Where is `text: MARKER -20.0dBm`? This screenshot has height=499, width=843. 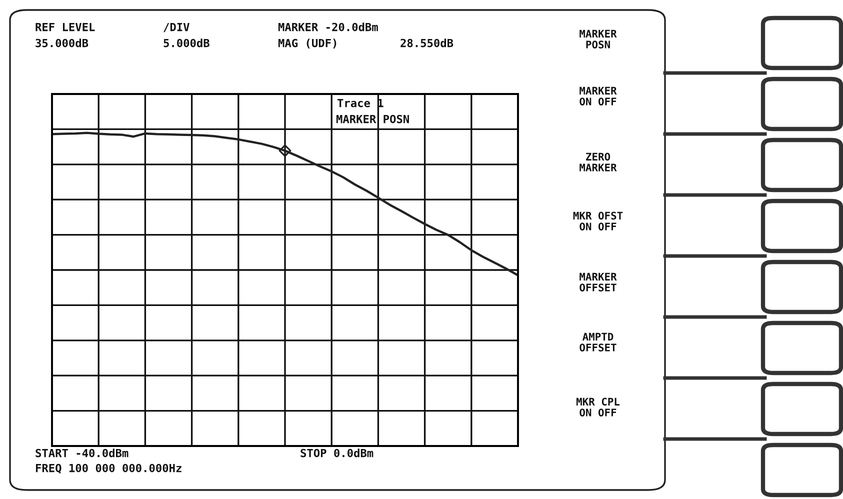
text: MARKER -20.0dBm is located at coordinates (328, 27).